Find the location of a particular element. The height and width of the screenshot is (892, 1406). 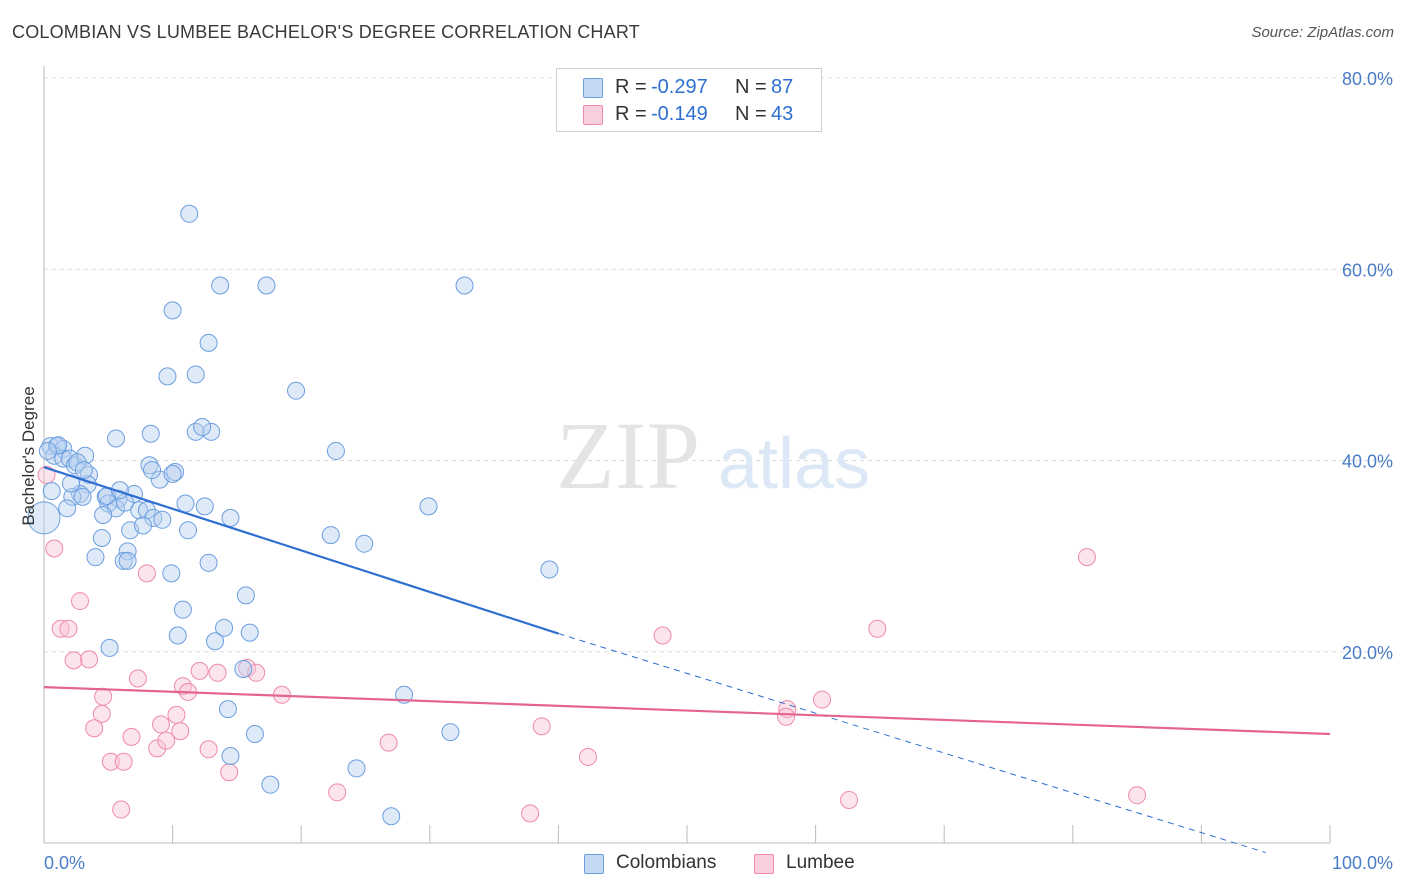

legend-swatch-colombians is located at coordinates (594, 864).